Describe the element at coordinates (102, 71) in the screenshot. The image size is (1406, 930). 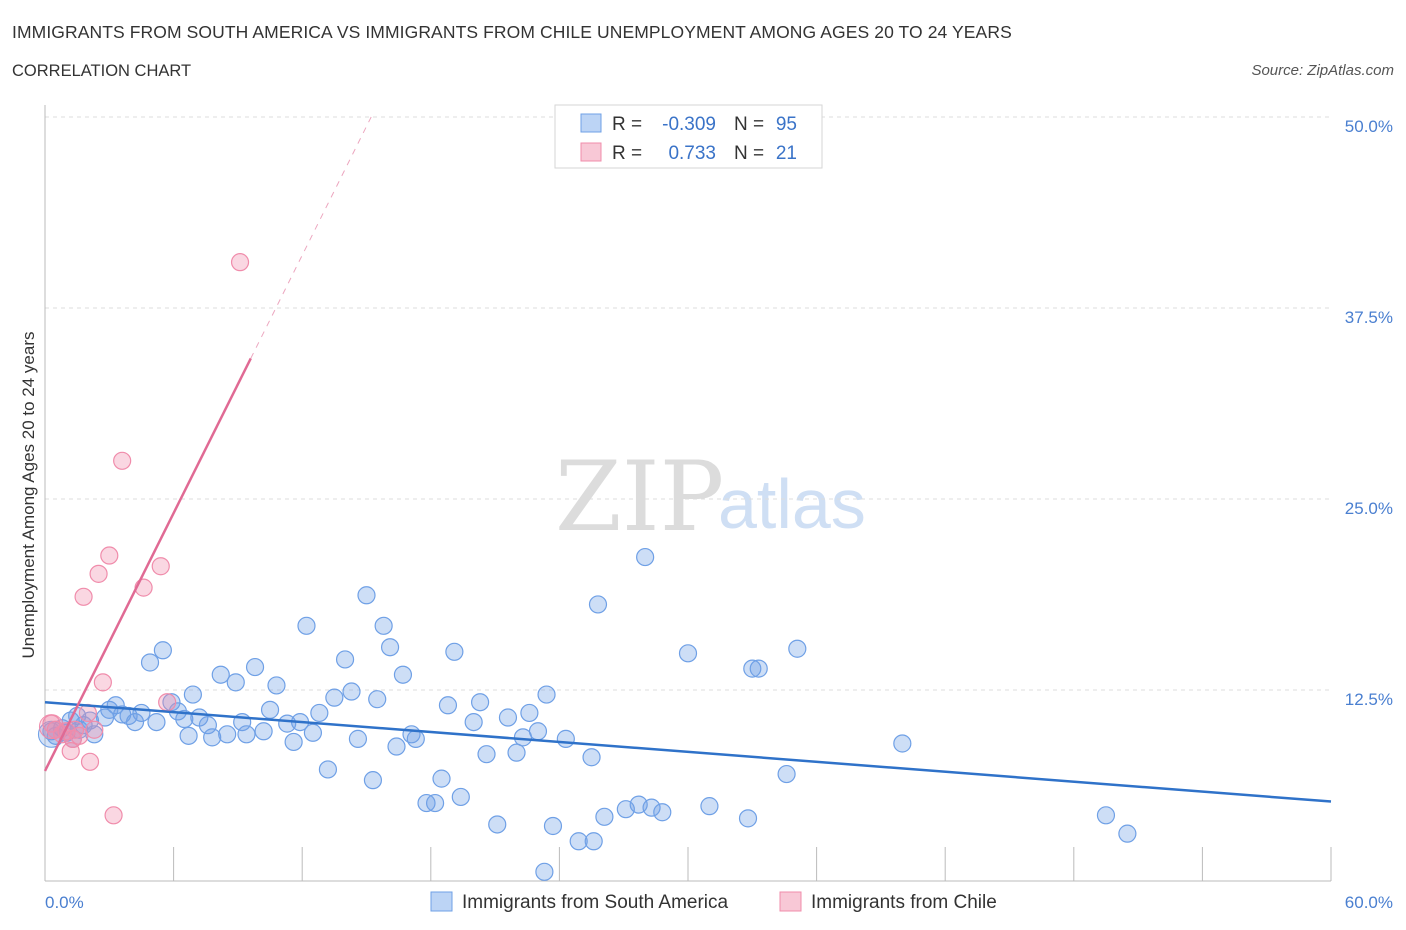
I see `chart-subtitle: CORRELATION CHART` at that location.